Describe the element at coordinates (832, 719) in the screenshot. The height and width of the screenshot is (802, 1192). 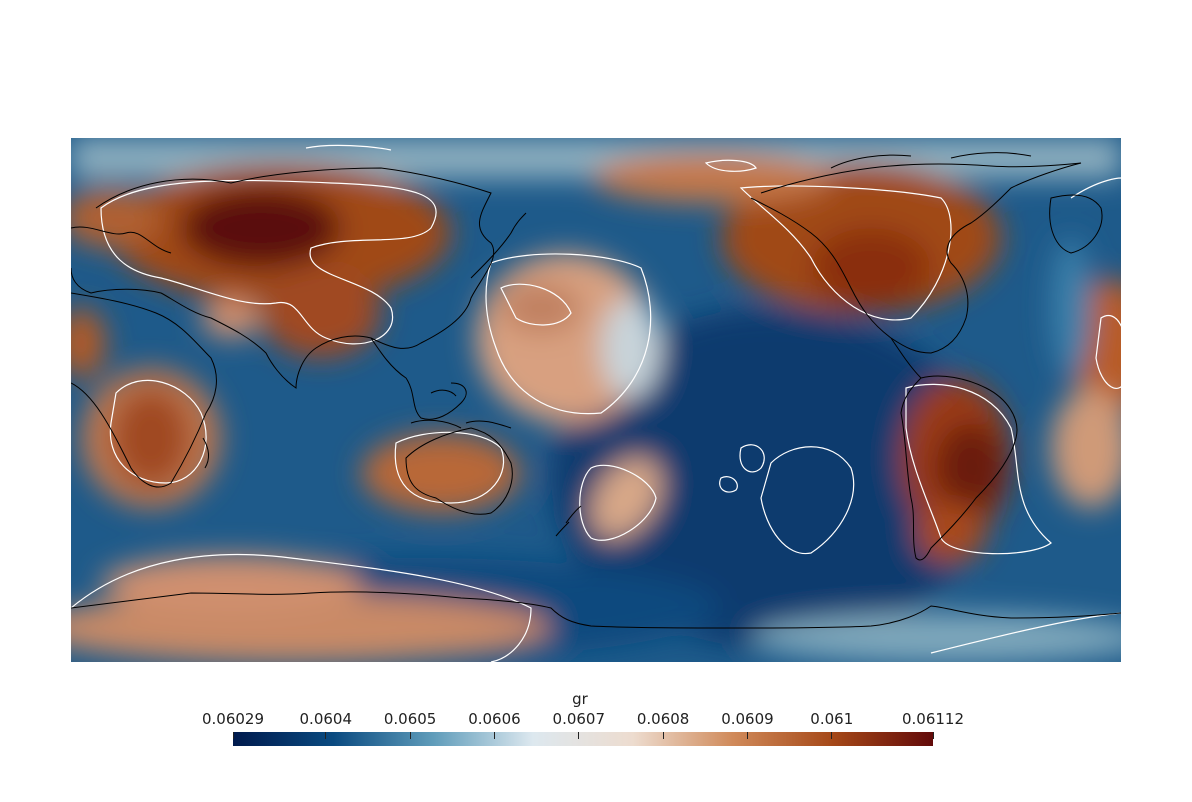
I see `colorbar-tick-label: 0.061` at that location.